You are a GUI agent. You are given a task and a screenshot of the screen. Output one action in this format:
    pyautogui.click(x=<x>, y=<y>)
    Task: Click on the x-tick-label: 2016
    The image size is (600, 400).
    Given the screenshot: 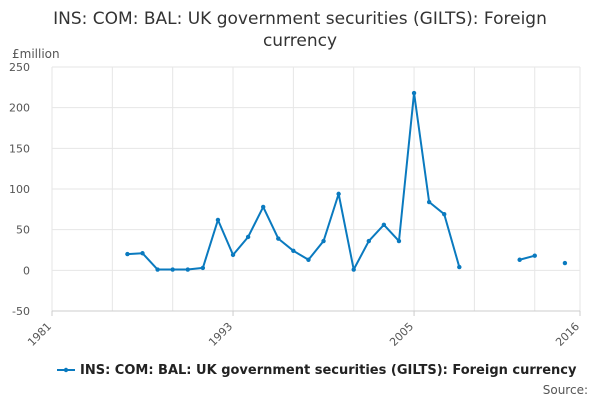 What is the action you would take?
    pyautogui.click(x=567, y=334)
    